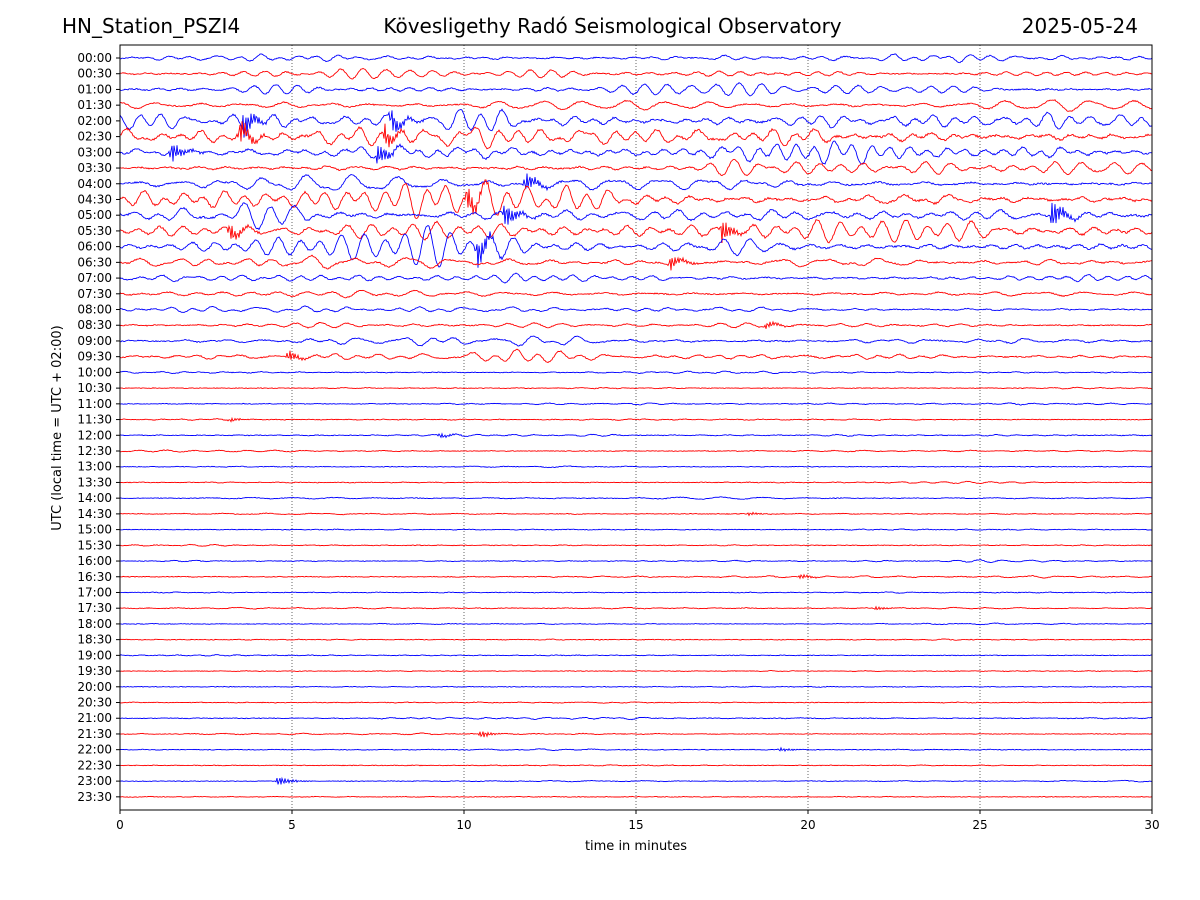  What do you see at coordinates (94, 404) in the screenshot?
I see `y-tick-label: 11:00` at bounding box center [94, 404].